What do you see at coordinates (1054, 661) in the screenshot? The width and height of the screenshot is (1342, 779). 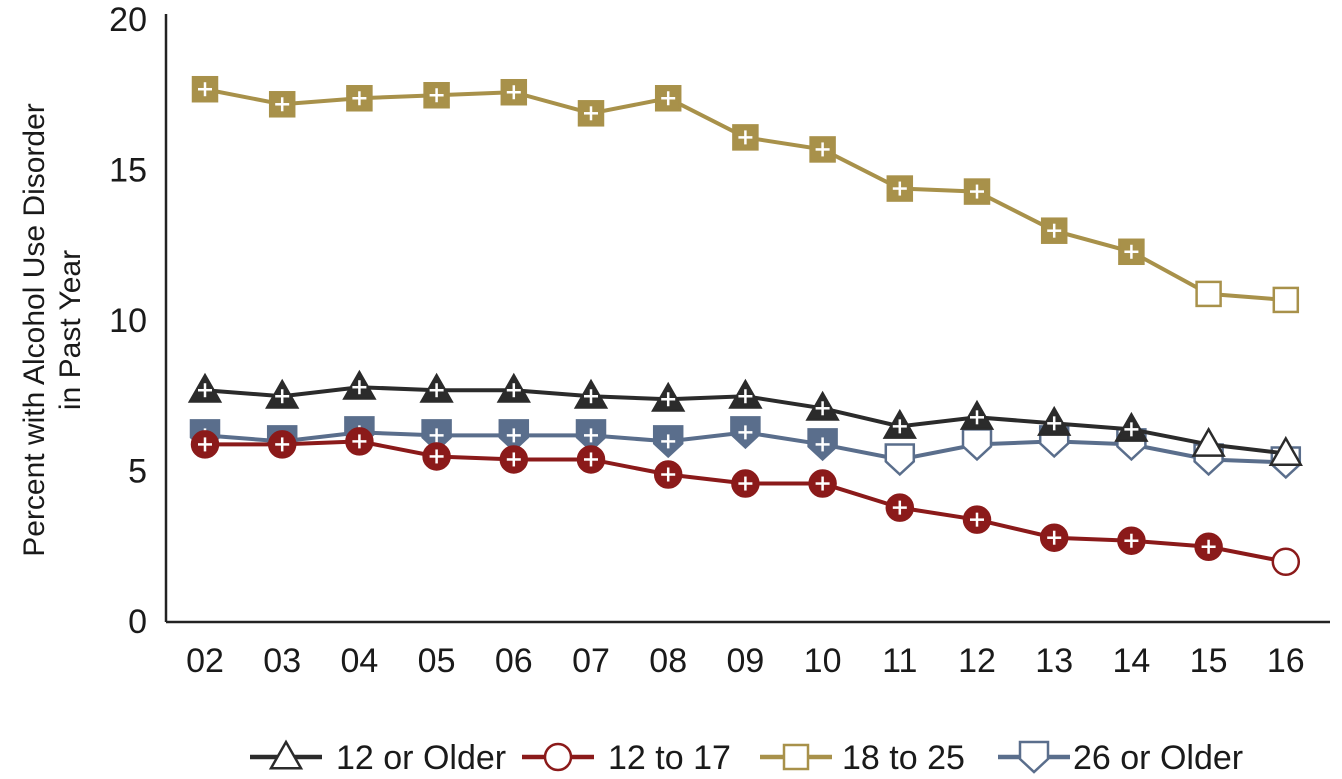 I see `x-tick-label: 13` at bounding box center [1054, 661].